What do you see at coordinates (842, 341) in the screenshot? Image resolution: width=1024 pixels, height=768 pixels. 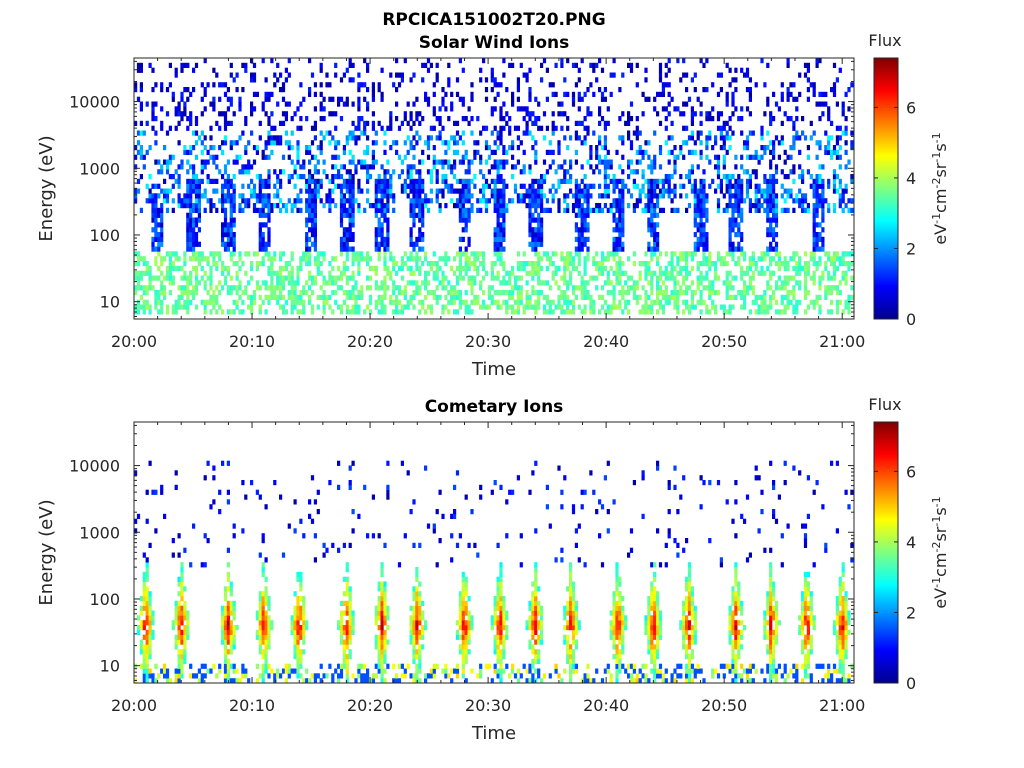 I see `x-tick-label: 21:00` at bounding box center [842, 341].